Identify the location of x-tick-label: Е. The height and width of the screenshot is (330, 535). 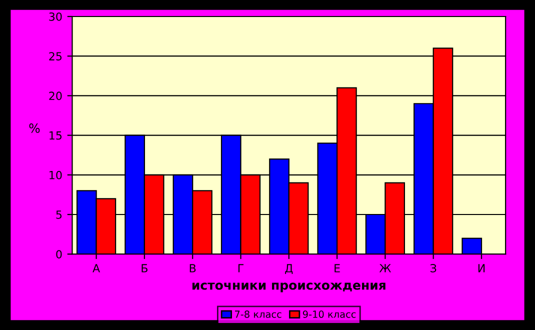
(337, 268).